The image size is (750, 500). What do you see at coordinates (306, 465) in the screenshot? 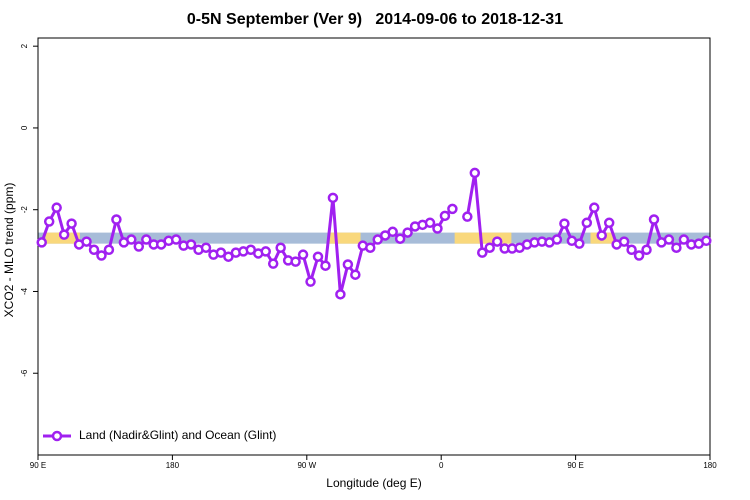
I see `x-tick-label: 90 W` at bounding box center [306, 465].